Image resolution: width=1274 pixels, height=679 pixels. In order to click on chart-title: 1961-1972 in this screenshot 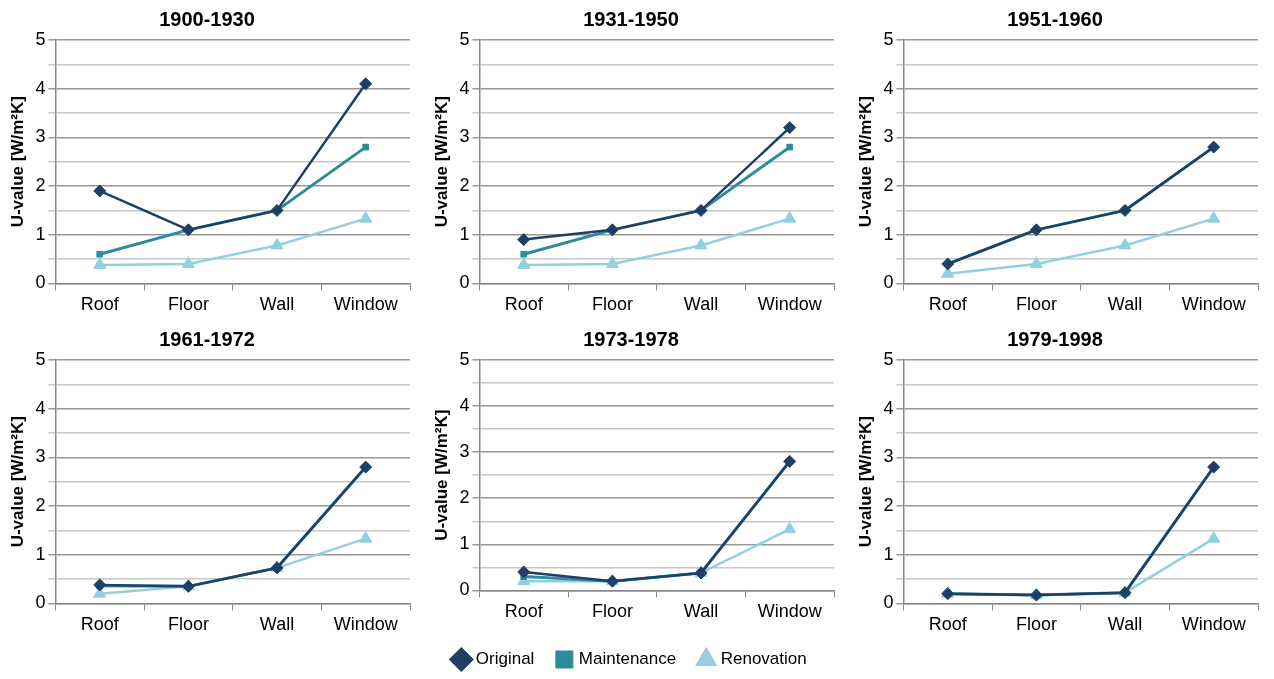, I will do `click(207, 338)`.